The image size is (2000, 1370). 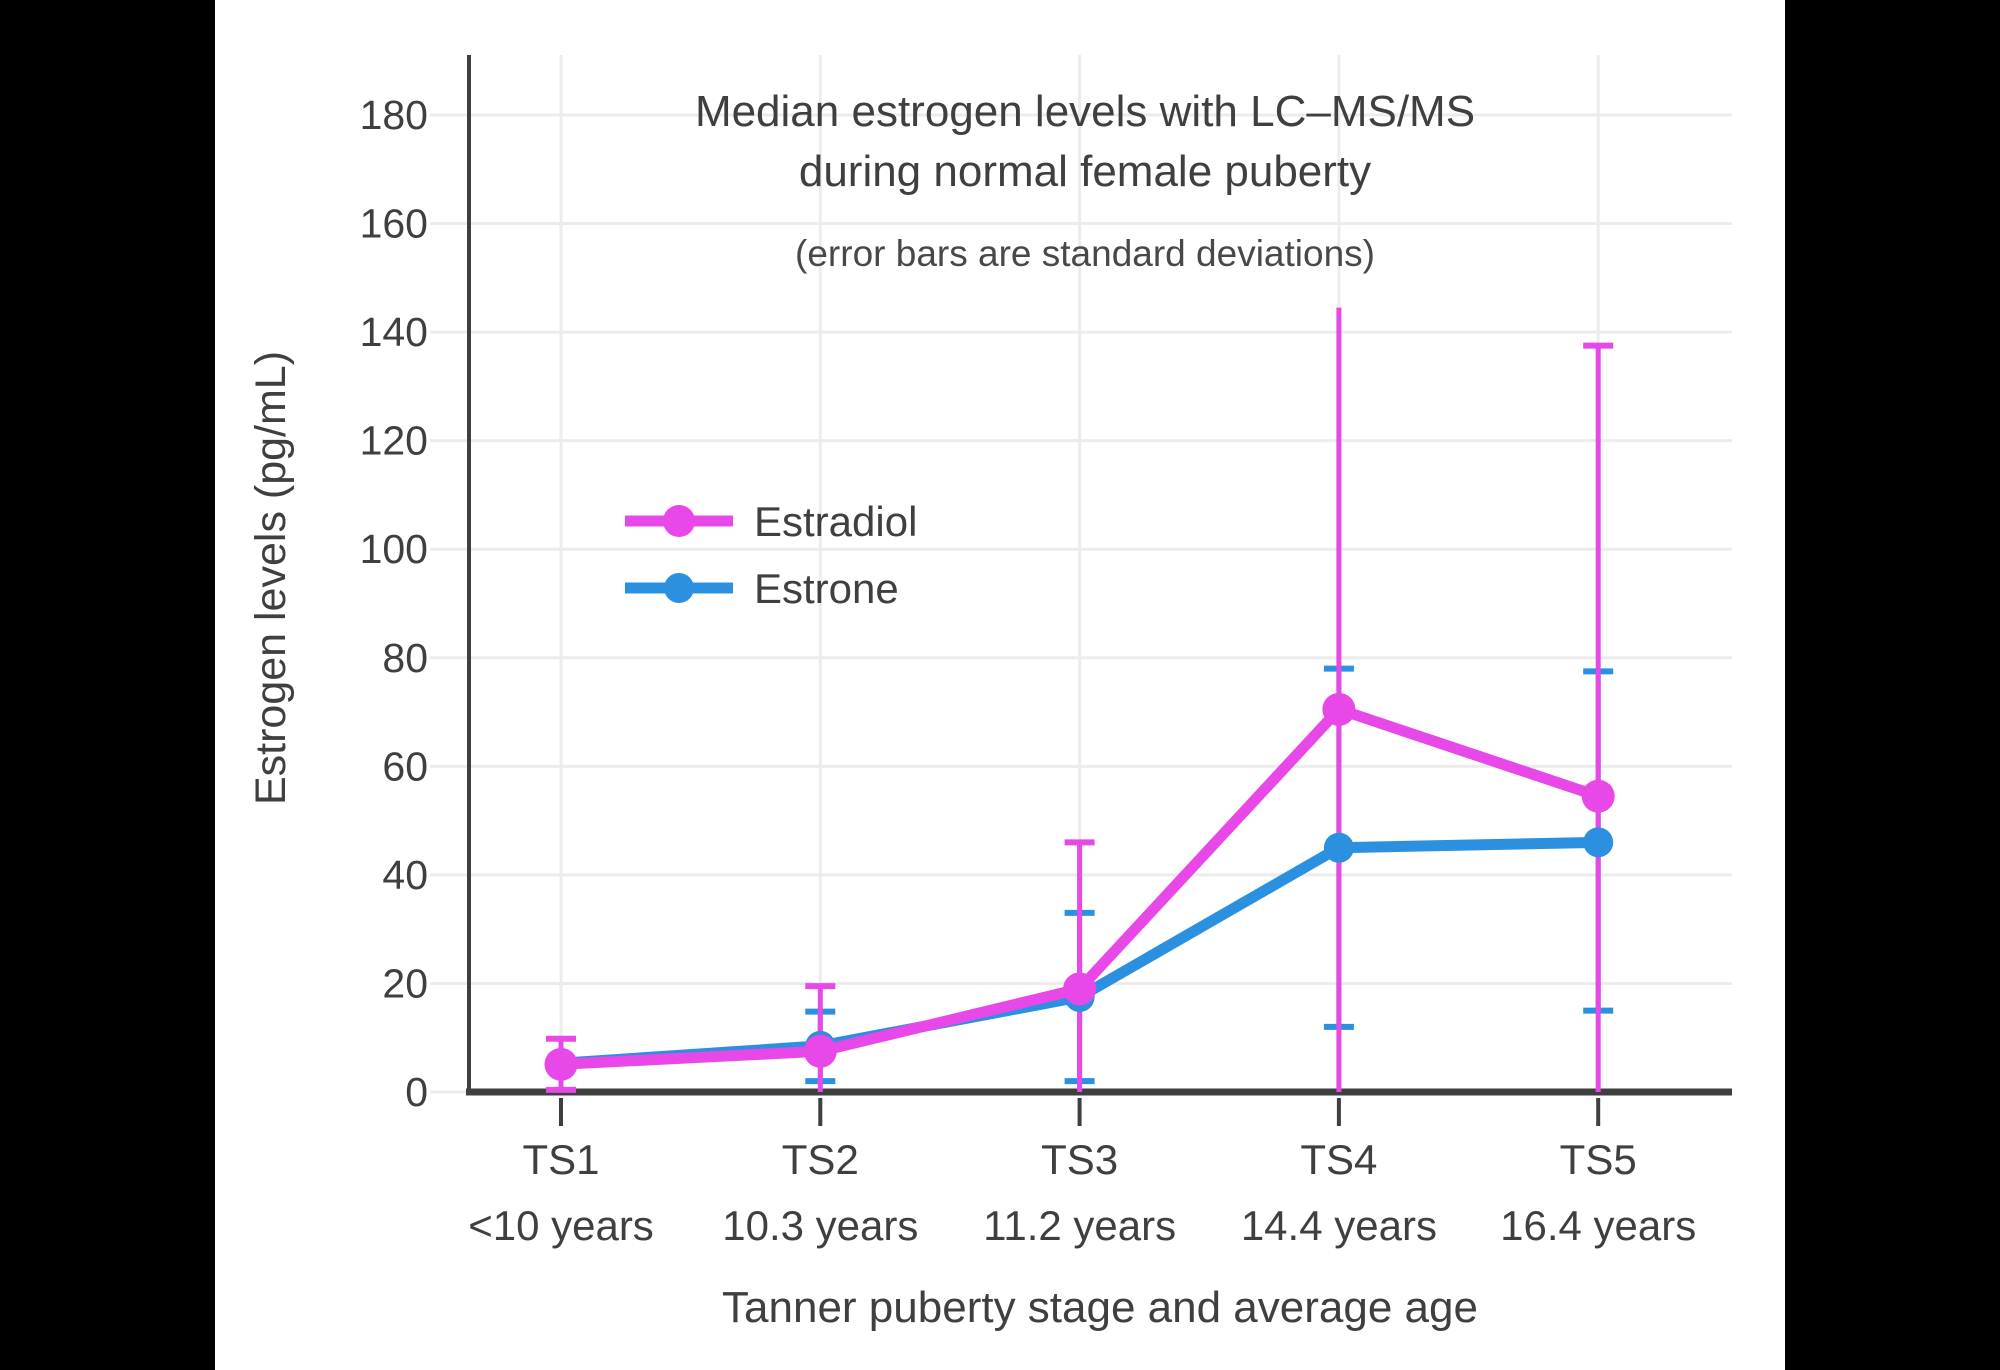 I want to click on letterbox-right, so click(x=1892, y=685).